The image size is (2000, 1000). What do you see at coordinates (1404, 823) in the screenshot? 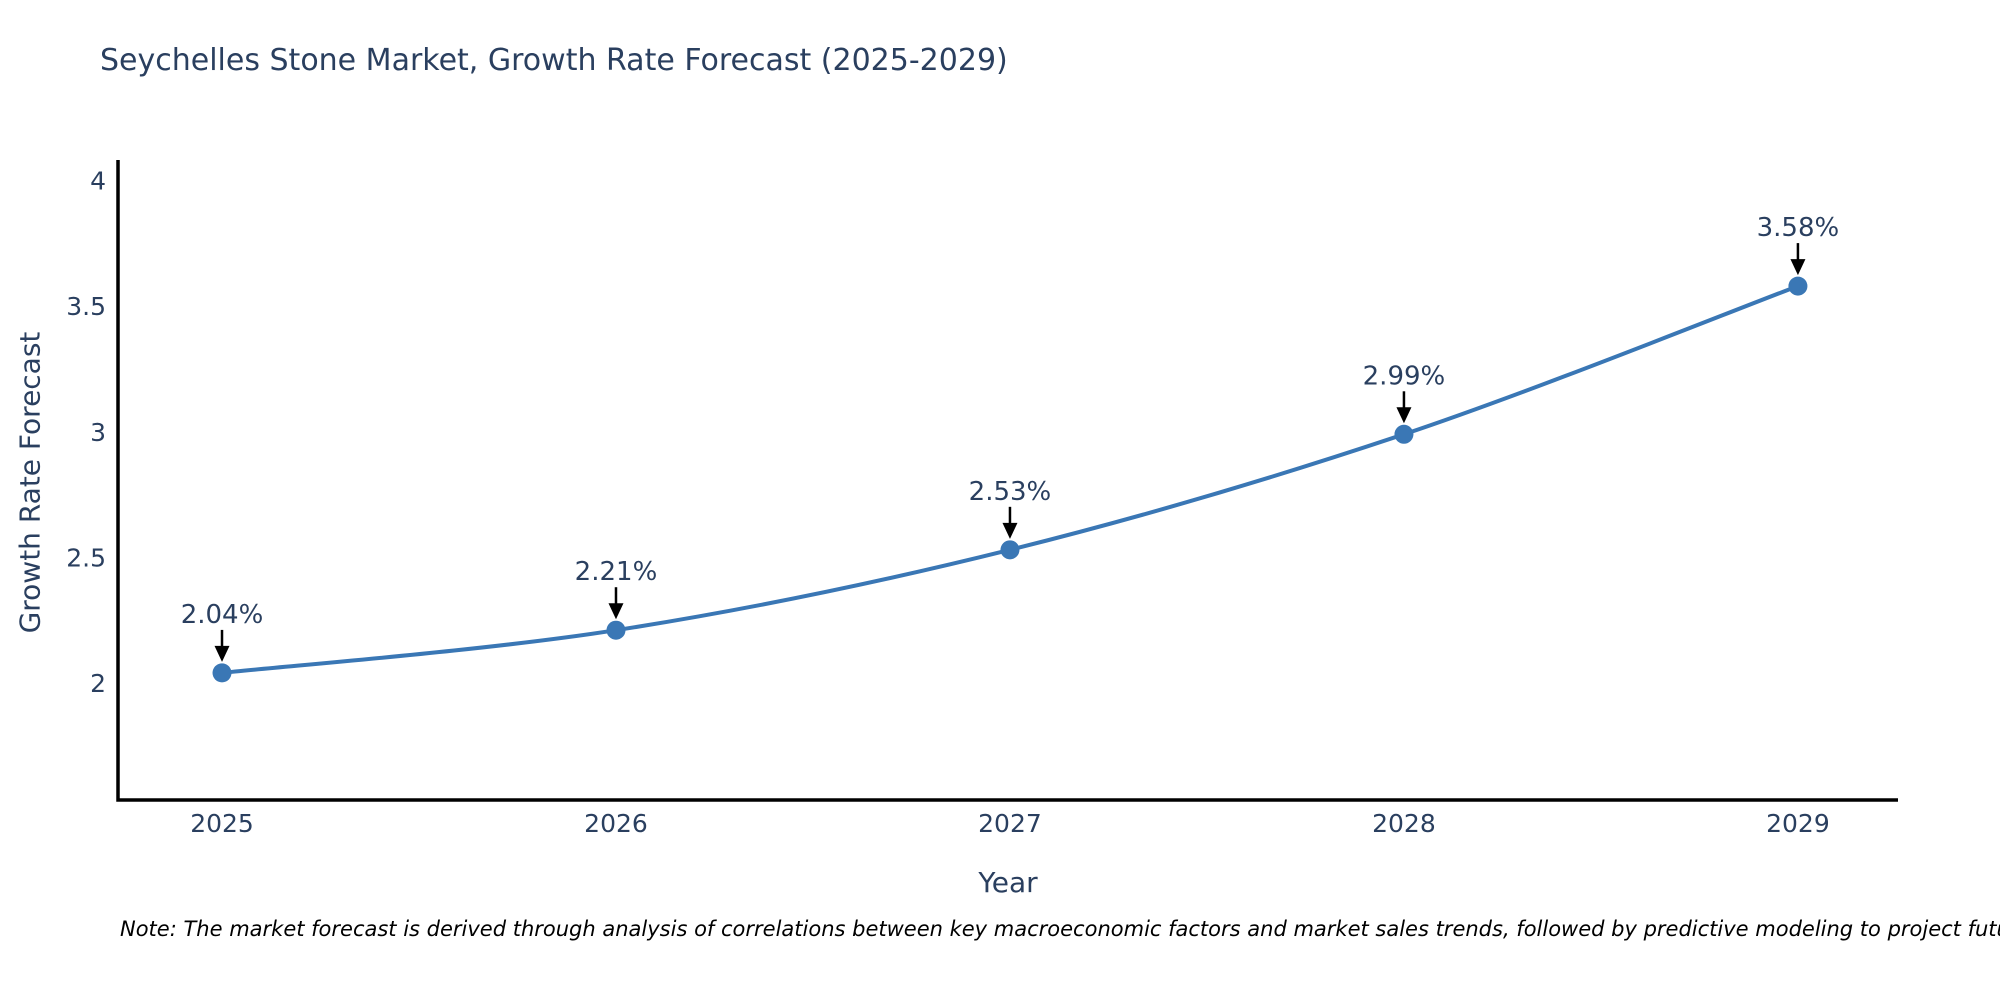
I see `x-tick-label: 2028` at bounding box center [1404, 823].